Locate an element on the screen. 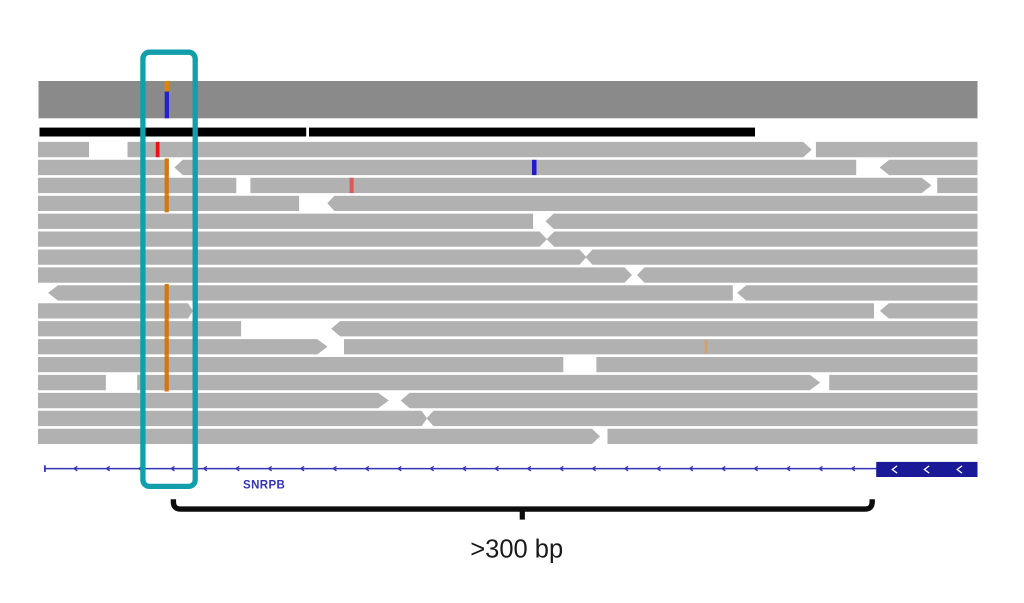 The image size is (1024, 603). svg-text: >300 bp is located at coordinates (516, 550).